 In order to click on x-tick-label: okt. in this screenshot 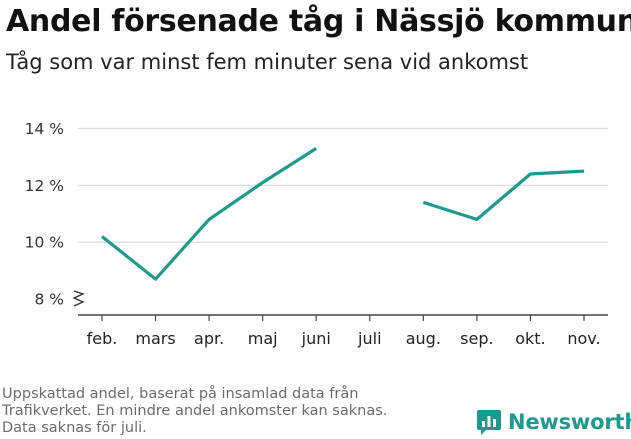, I will do `click(530, 338)`.